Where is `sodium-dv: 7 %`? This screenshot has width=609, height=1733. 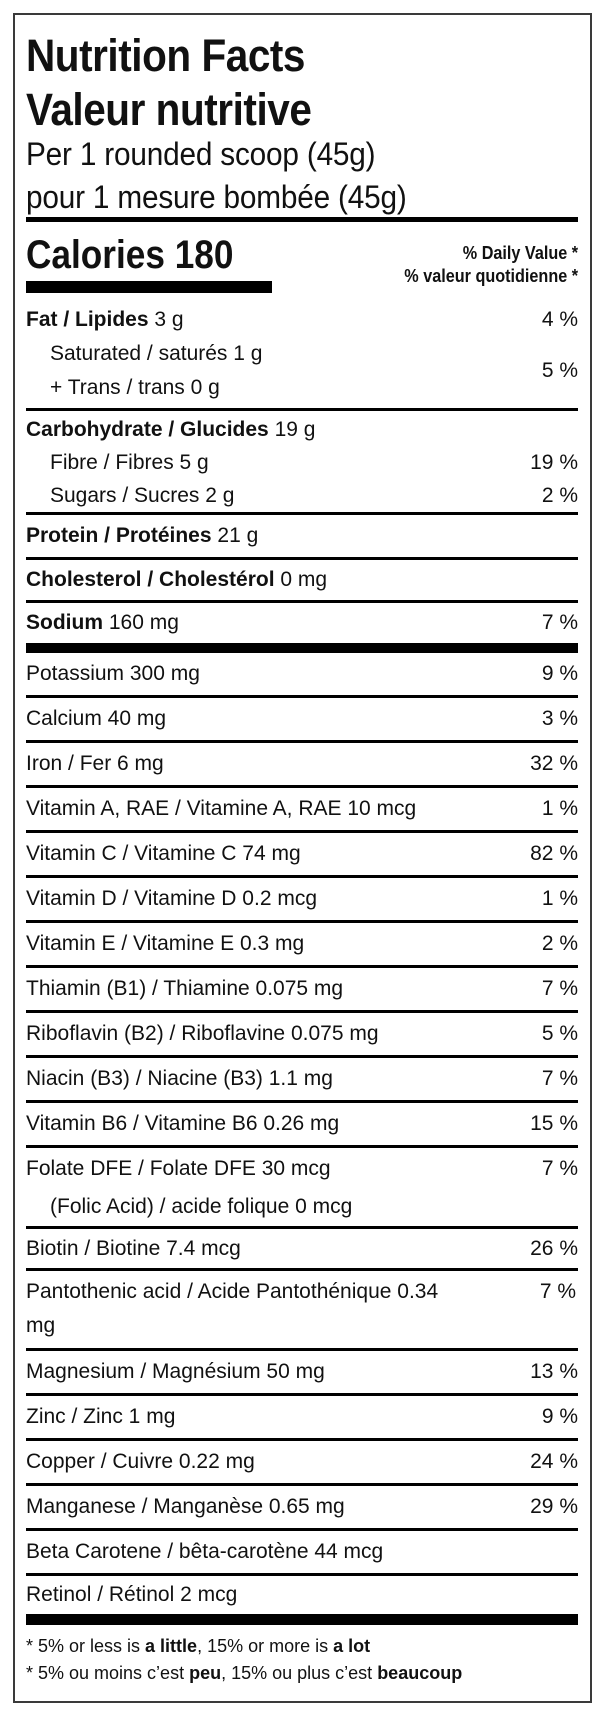
sodium-dv: 7 % is located at coordinates (559, 622).